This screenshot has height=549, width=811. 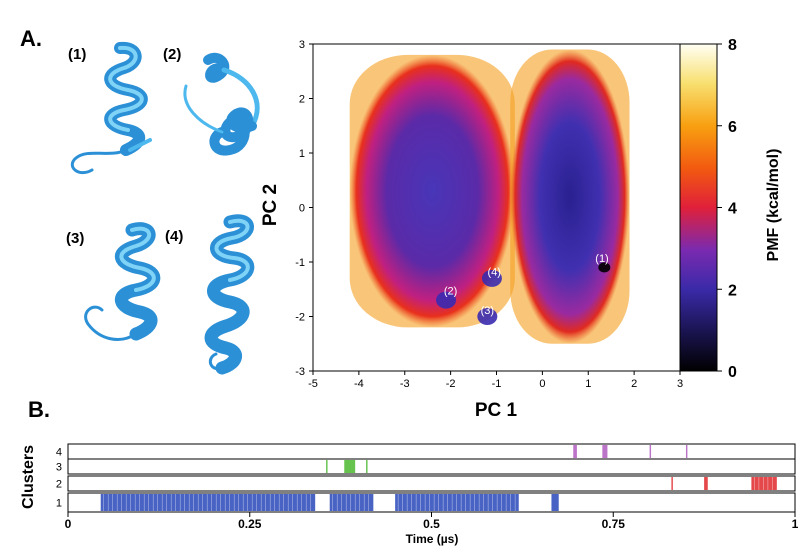 I want to click on time-tick-label: 0, so click(x=68, y=524).